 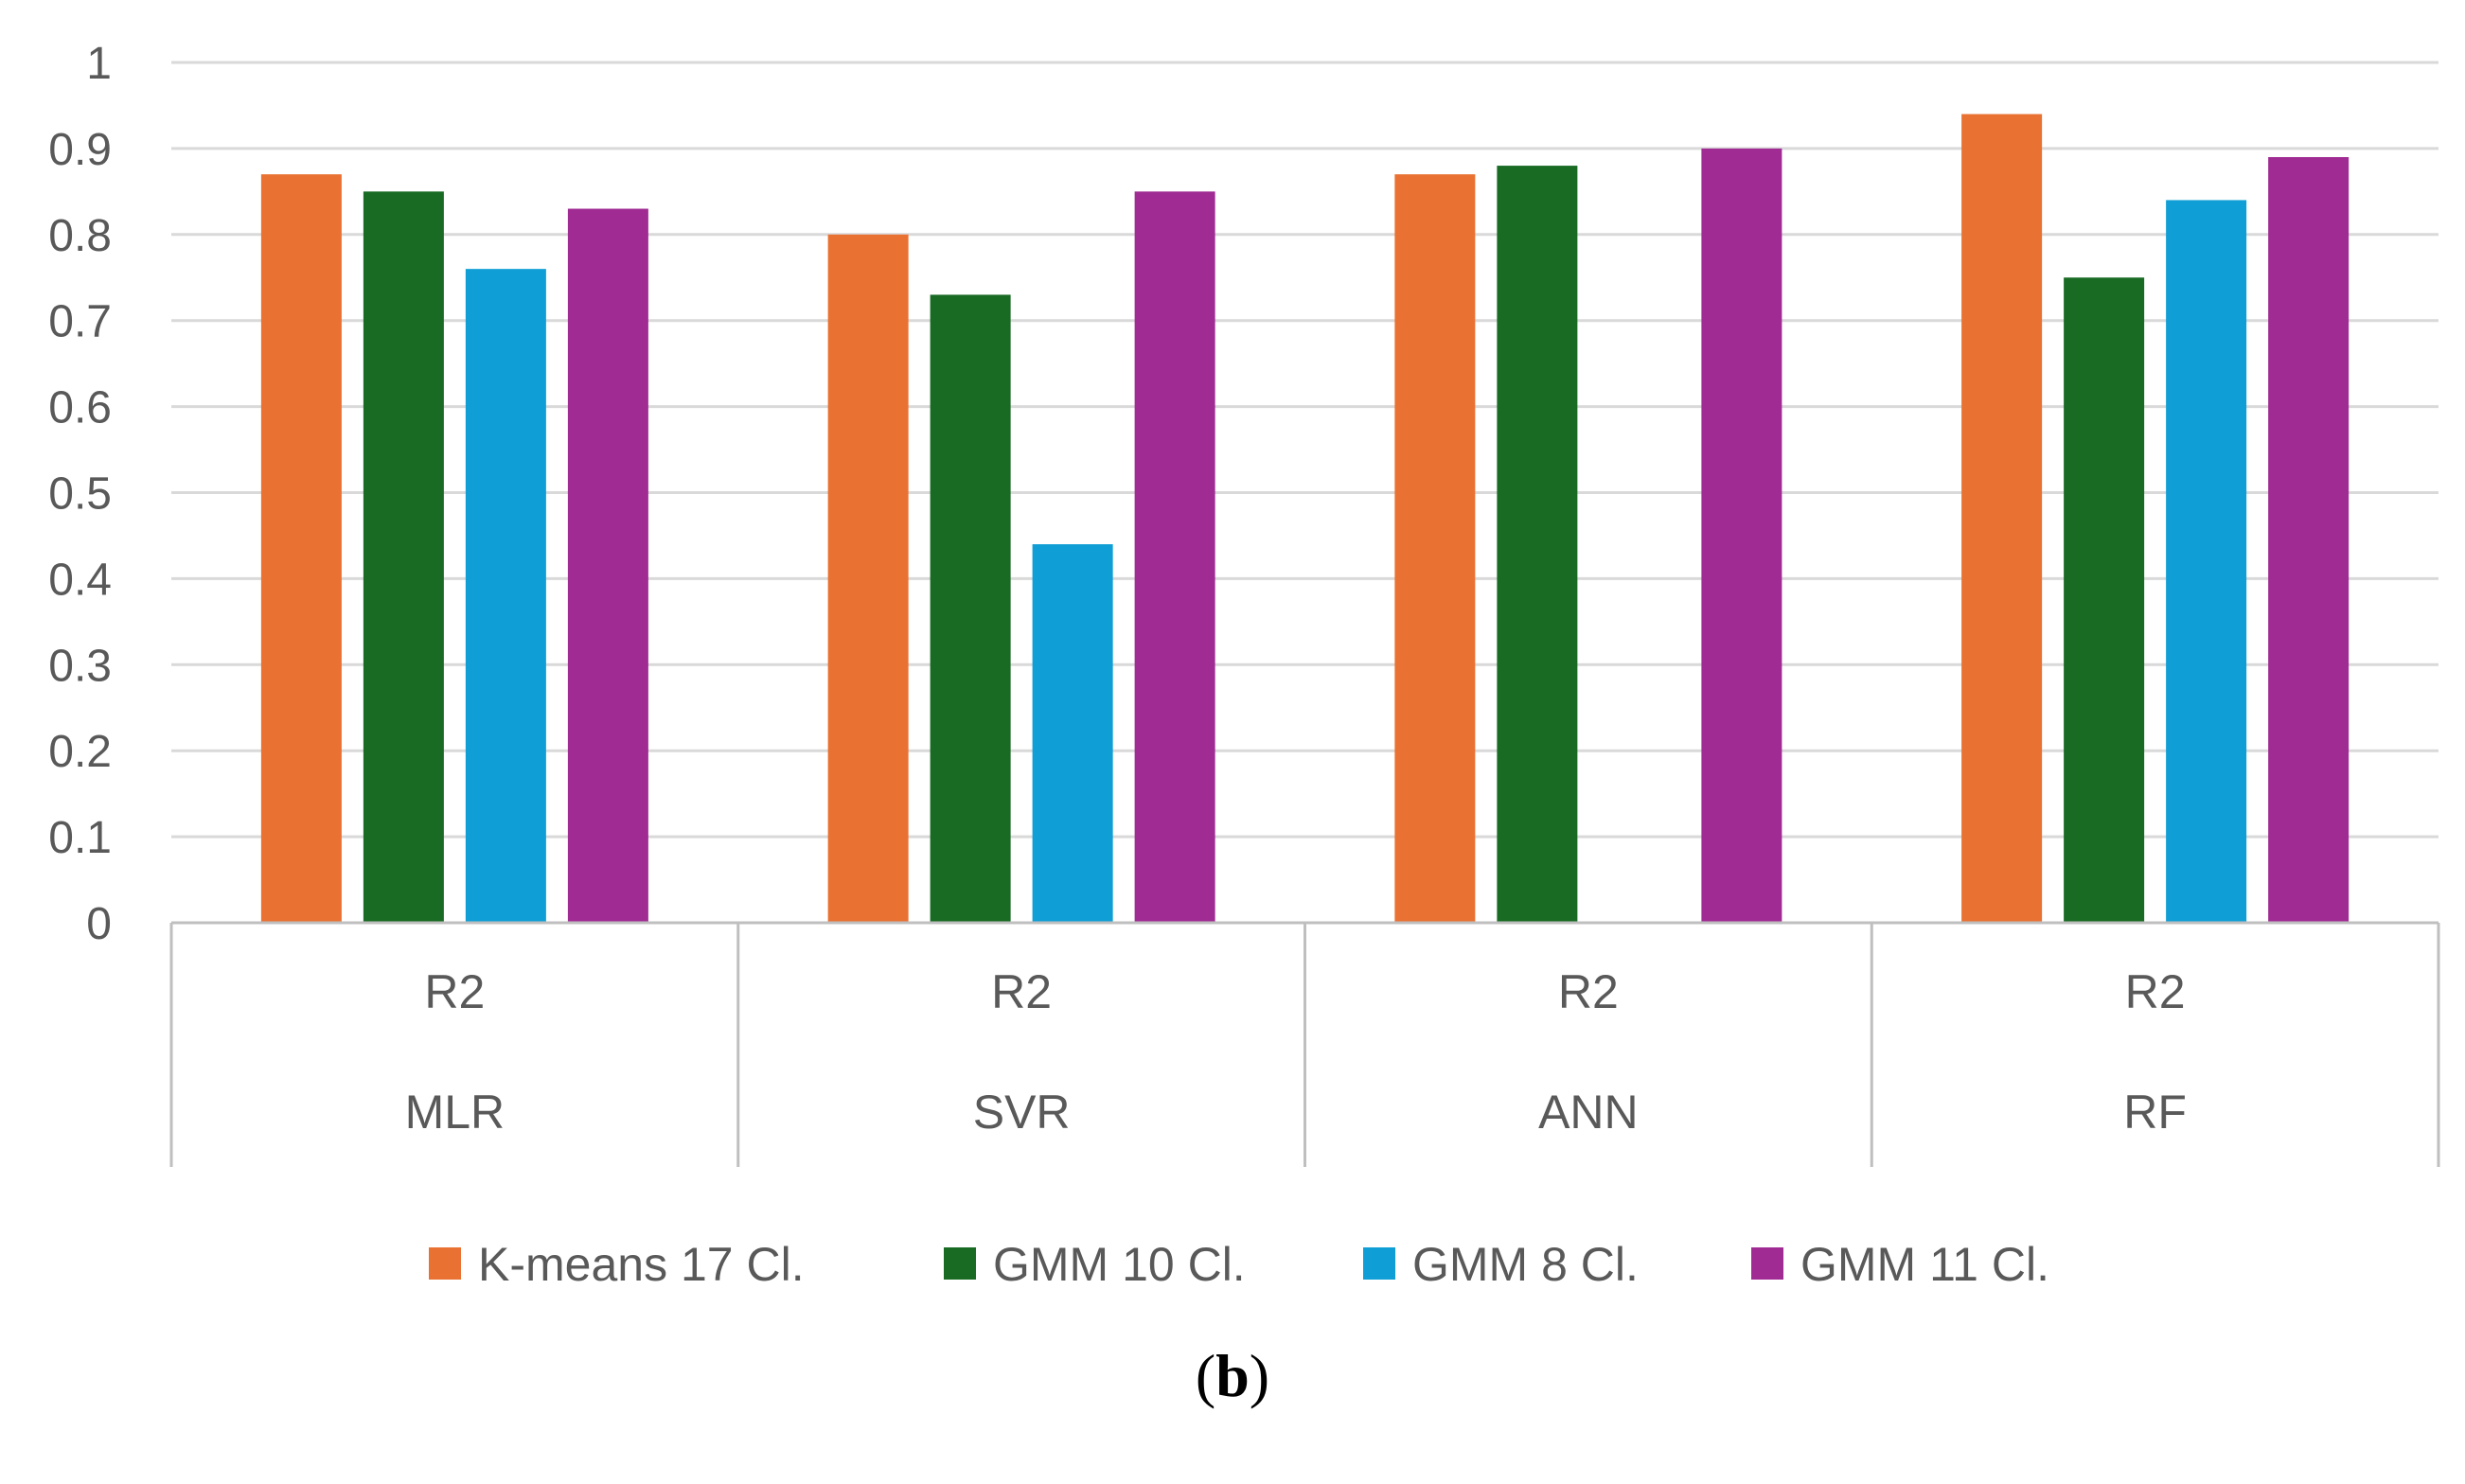 What do you see at coordinates (80, 580) in the screenshot?
I see `y-tick-label: 0.4` at bounding box center [80, 580].